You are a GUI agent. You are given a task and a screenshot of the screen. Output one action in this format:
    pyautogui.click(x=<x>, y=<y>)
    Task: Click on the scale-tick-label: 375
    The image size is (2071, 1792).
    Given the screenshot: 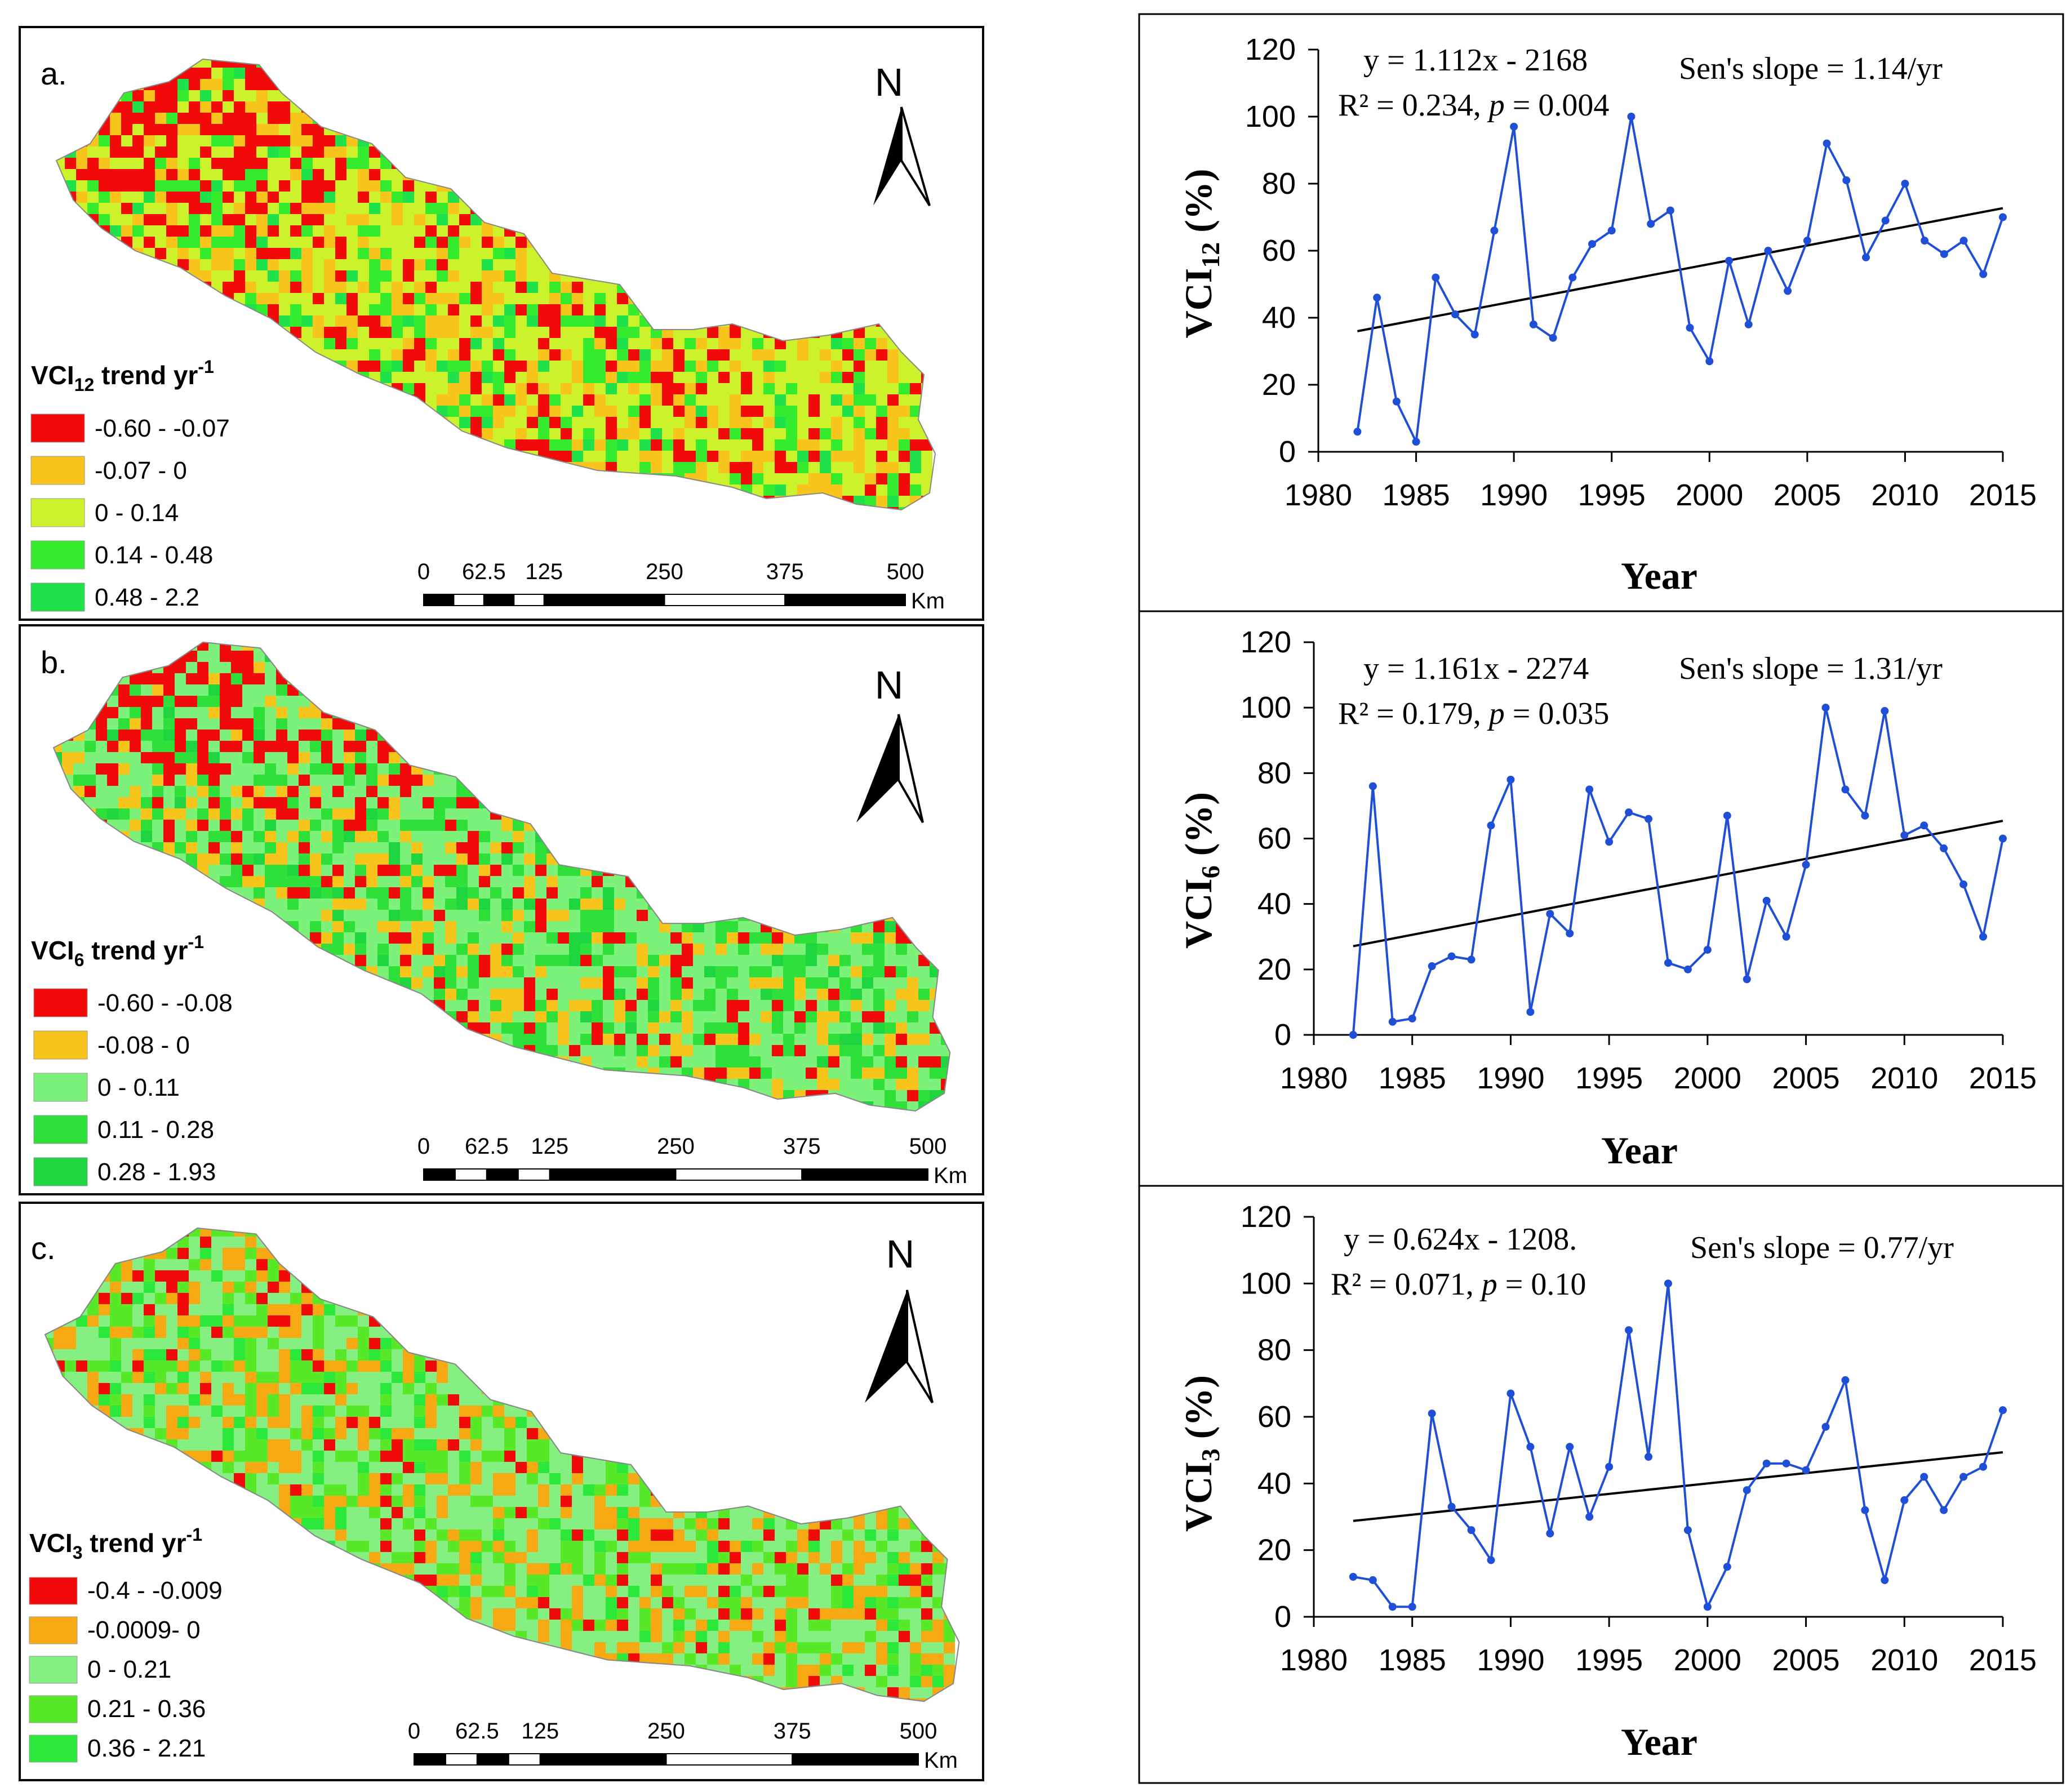 What is the action you would take?
    pyautogui.click(x=785, y=572)
    